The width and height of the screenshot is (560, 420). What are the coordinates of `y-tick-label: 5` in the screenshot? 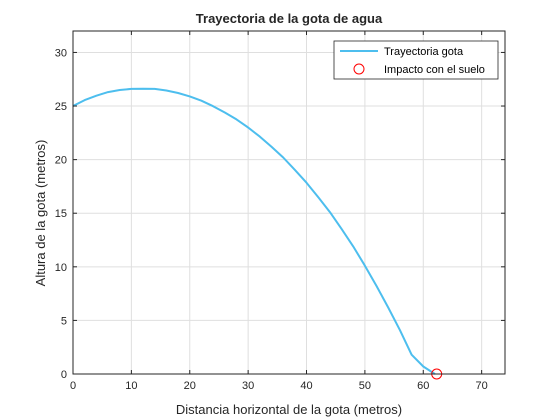 It's located at (64, 321).